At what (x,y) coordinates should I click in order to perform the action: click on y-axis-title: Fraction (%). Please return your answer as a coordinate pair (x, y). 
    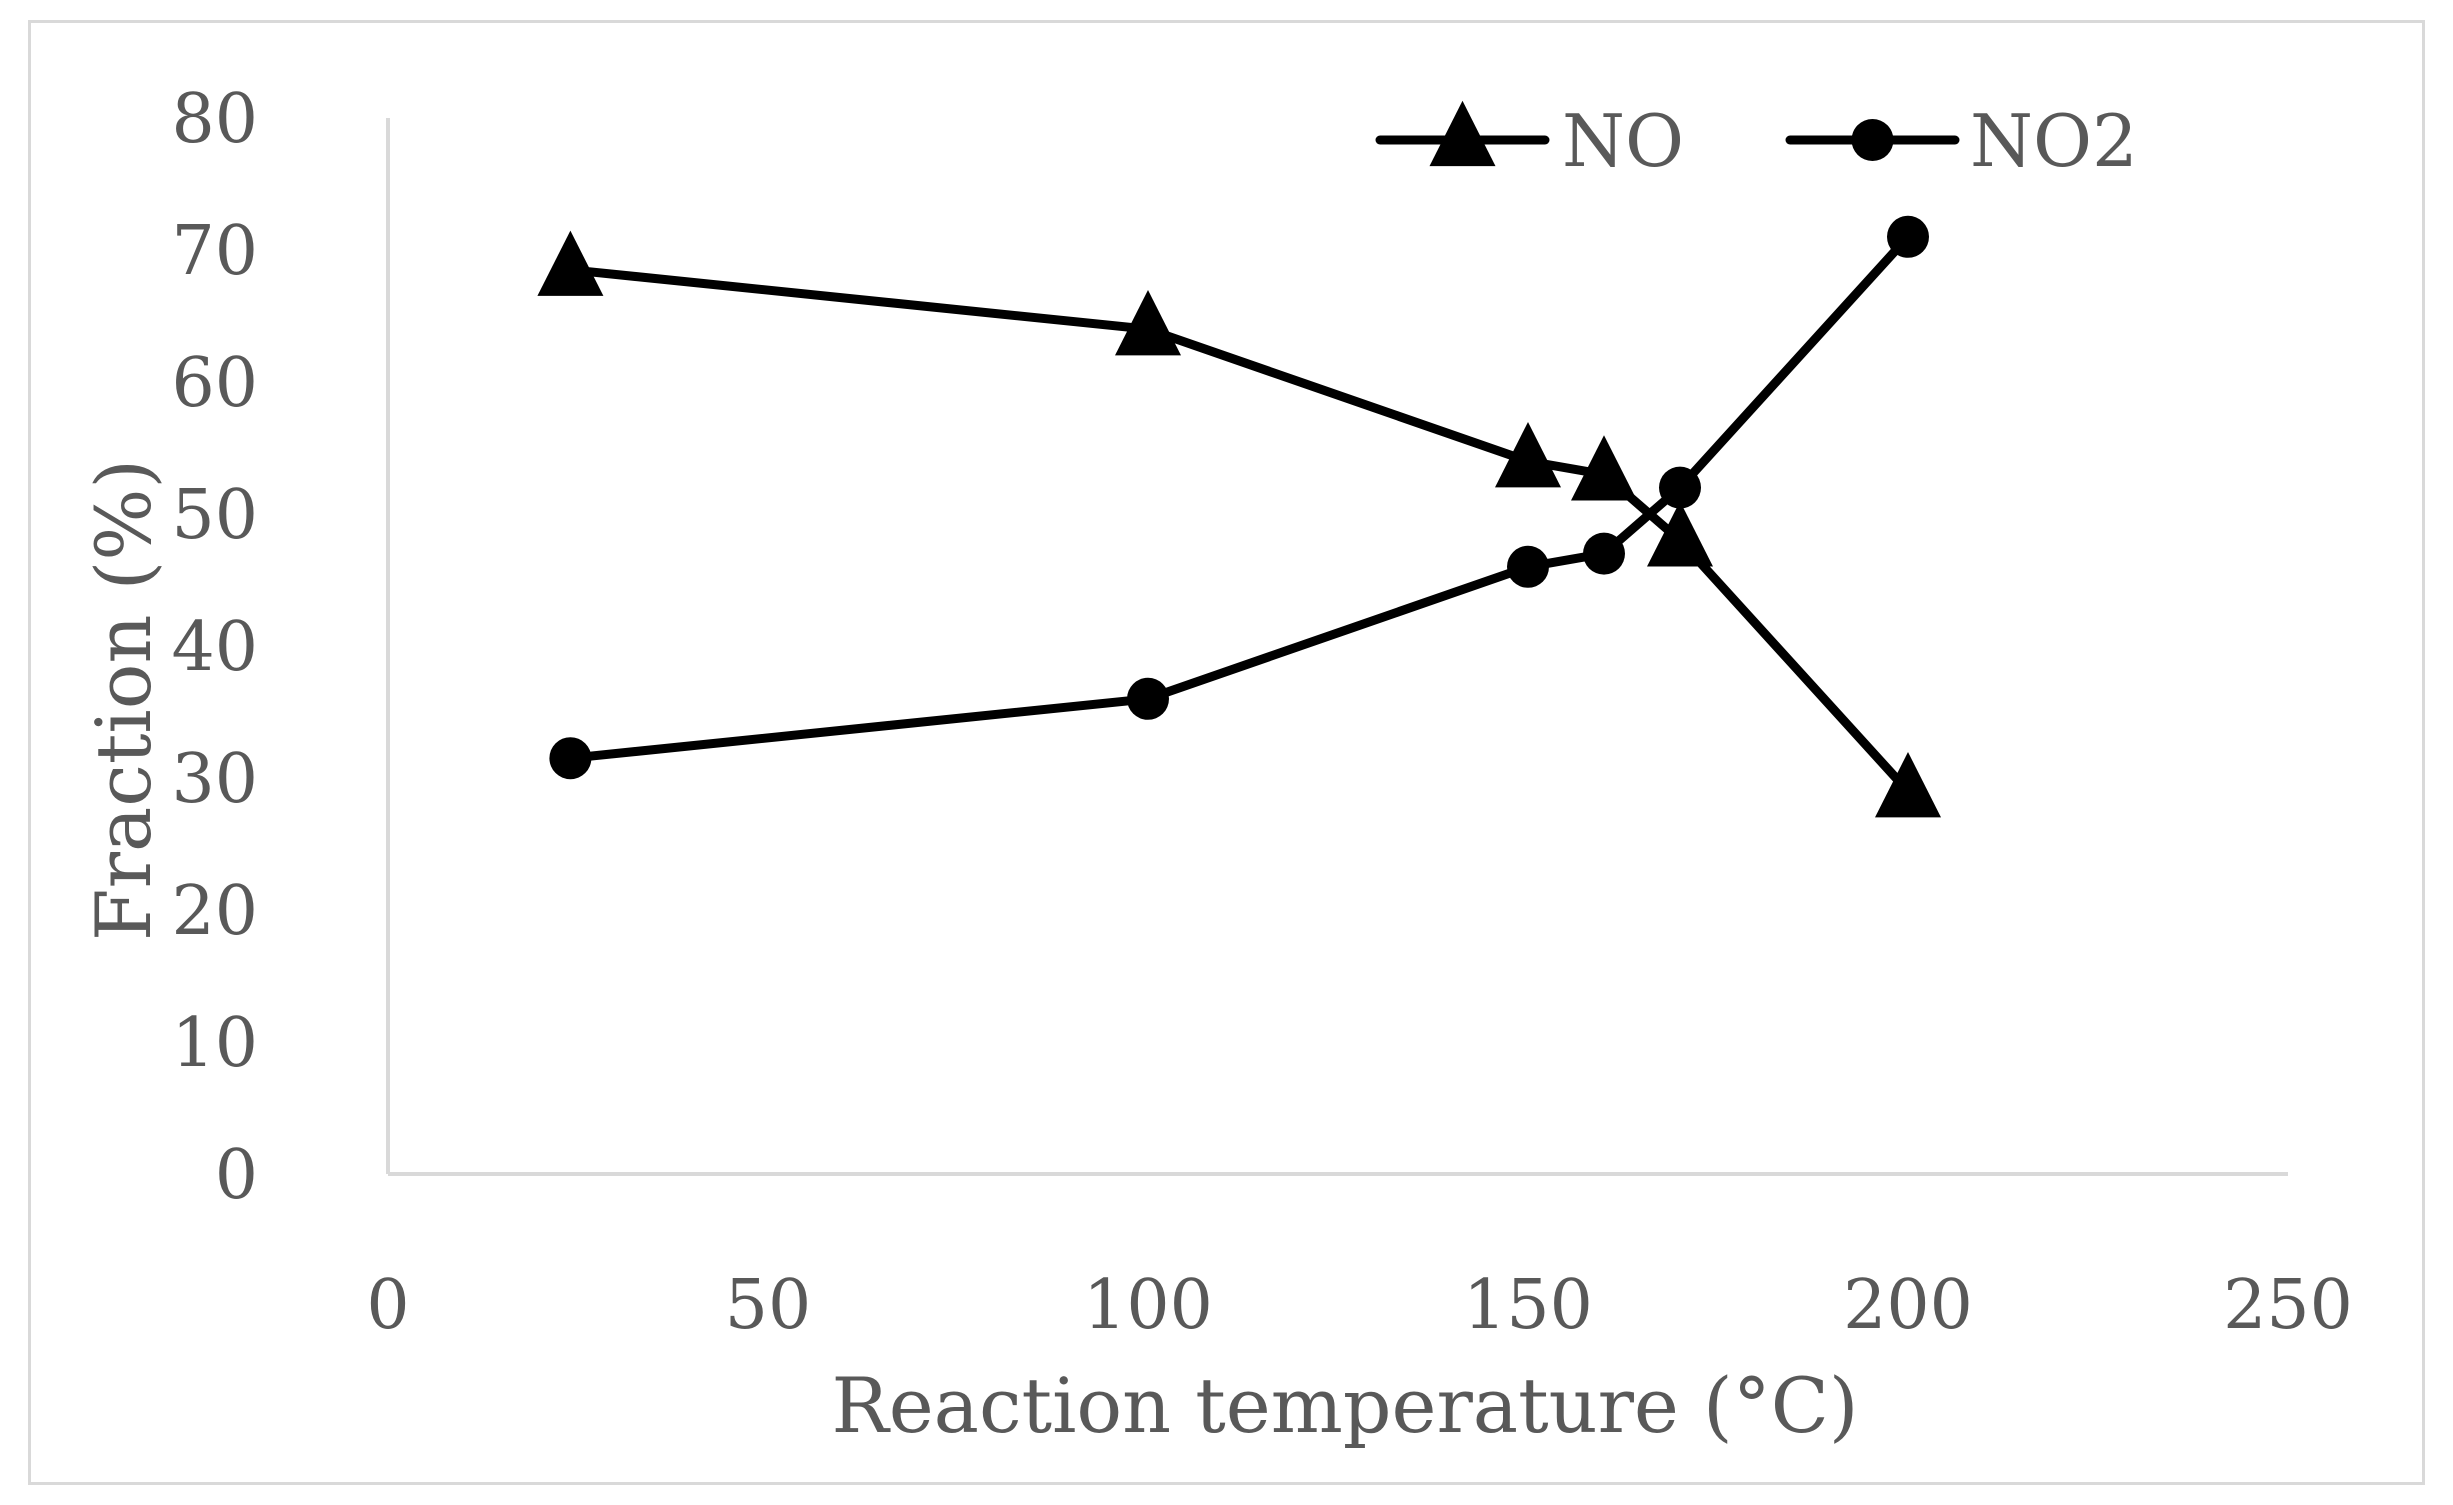
    Looking at the image, I should click on (123, 700).